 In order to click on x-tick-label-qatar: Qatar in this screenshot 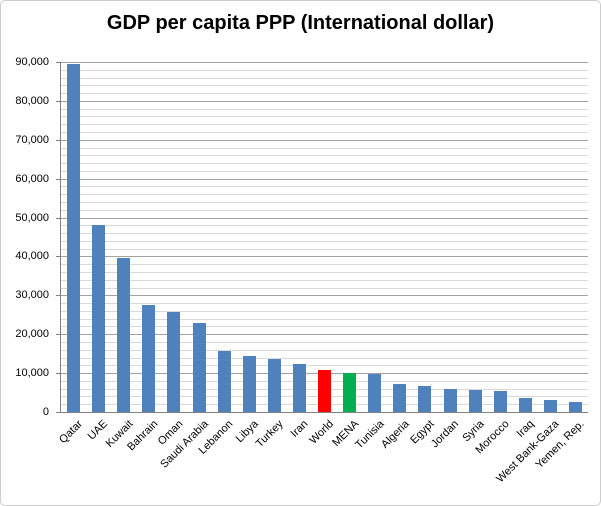, I will do `click(71, 432)`.